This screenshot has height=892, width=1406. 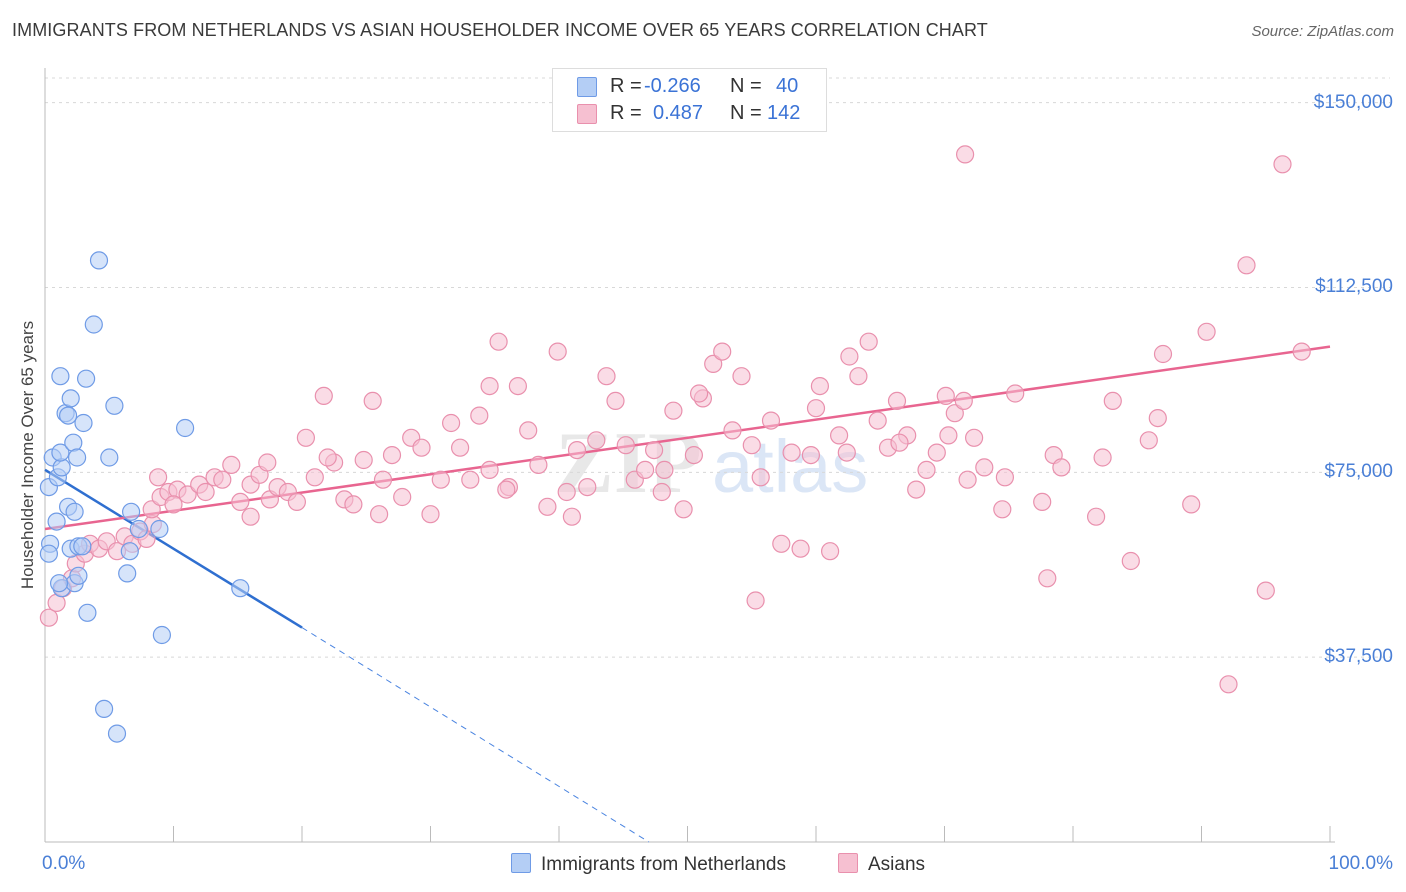 What do you see at coordinates (27, 455) in the screenshot?
I see `y-axis-label: Householder Income Over 65 years` at bounding box center [27, 455].